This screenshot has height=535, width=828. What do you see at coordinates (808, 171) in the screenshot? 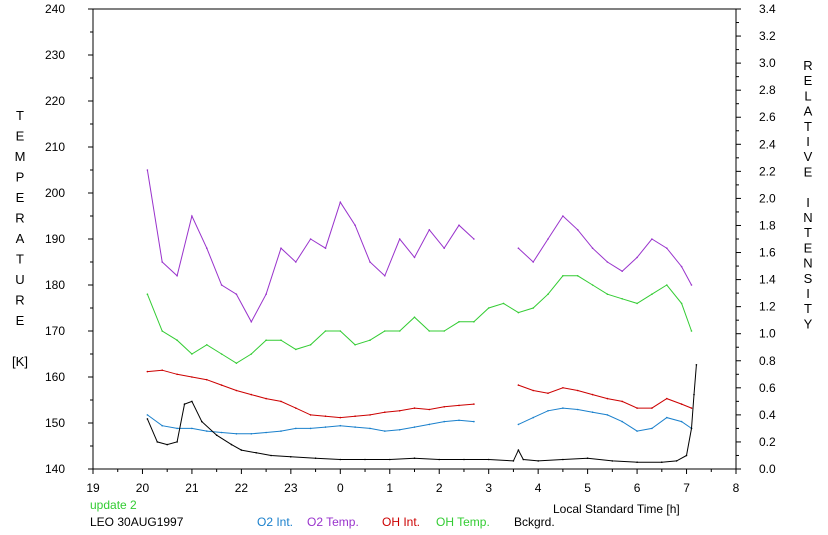
I see `y-right-label-char: E` at bounding box center [808, 171].